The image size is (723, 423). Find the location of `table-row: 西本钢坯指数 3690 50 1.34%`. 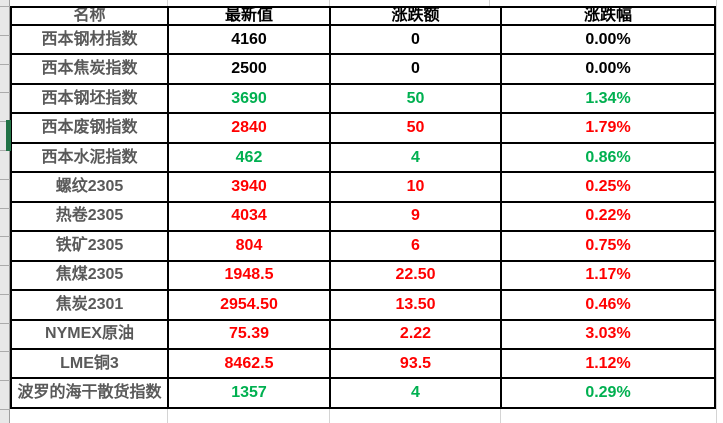

table-row: 西本钢坯指数 3690 50 1.34% is located at coordinates (363, 98).